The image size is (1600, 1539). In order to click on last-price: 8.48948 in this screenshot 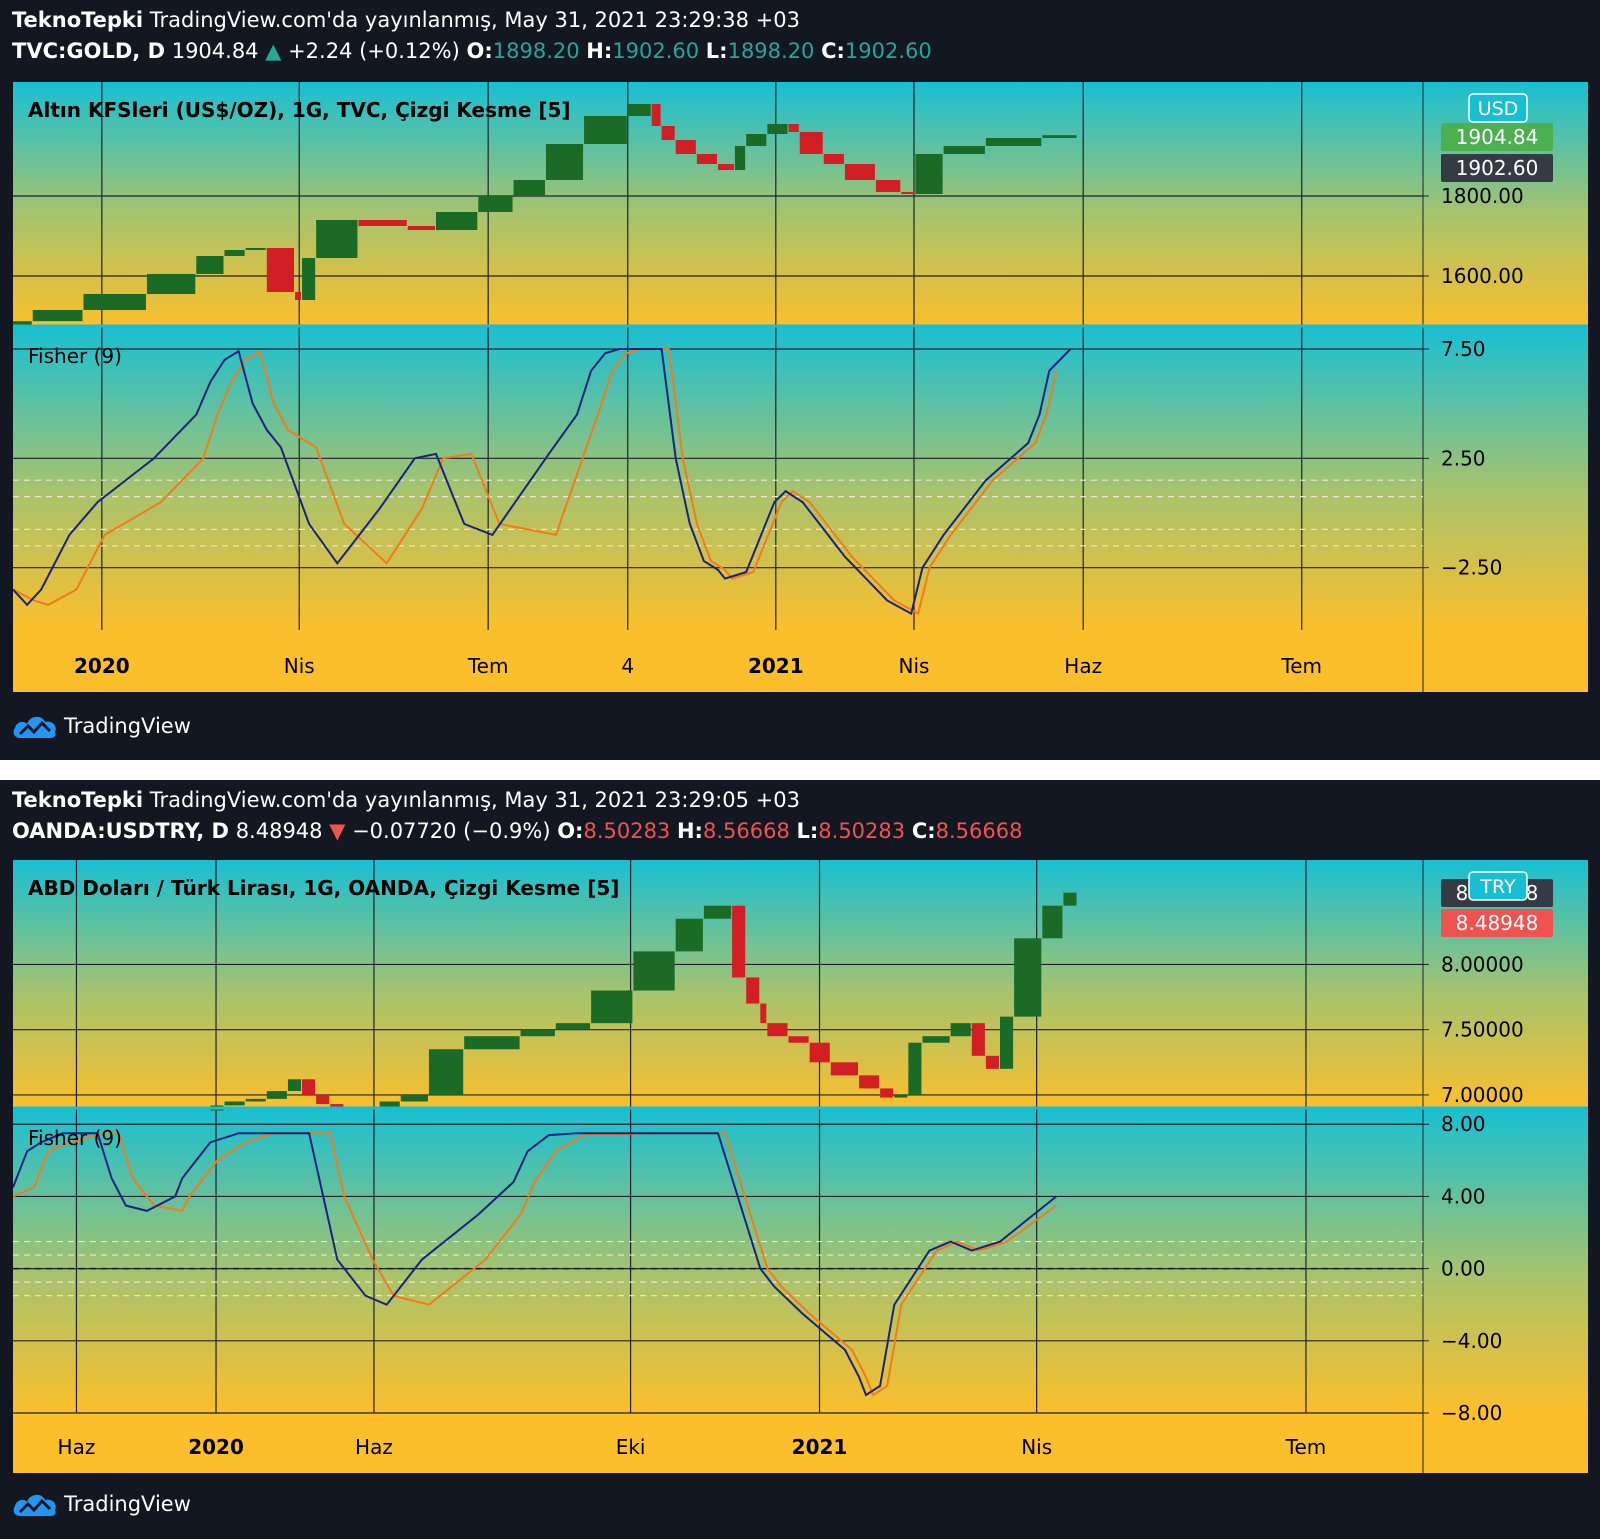, I will do `click(279, 831)`.